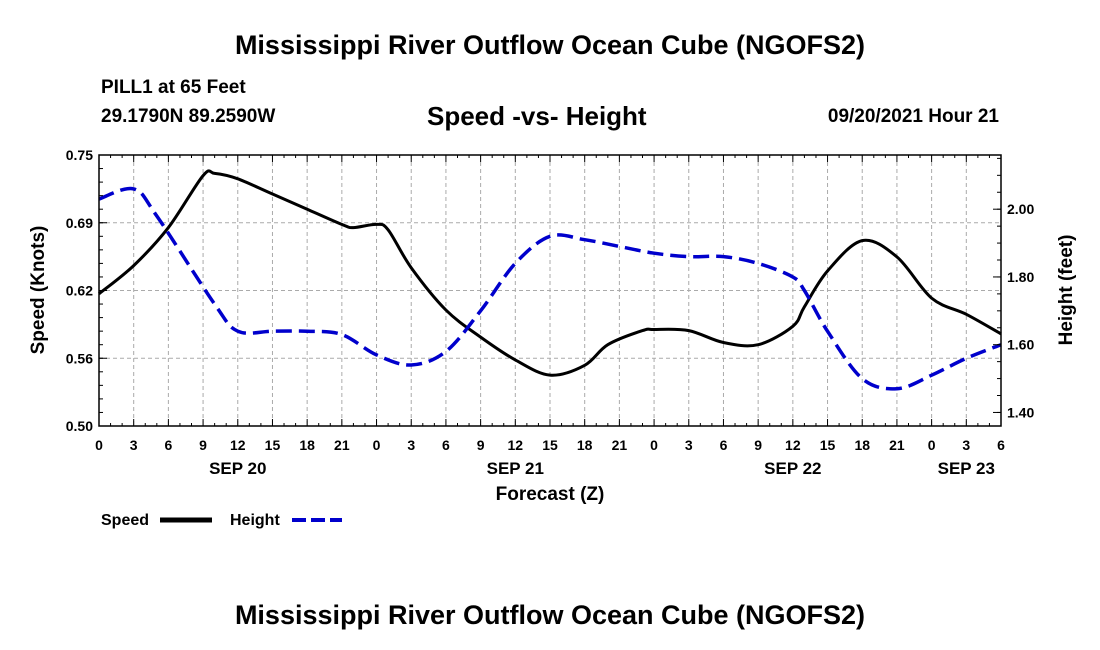 The height and width of the screenshot is (650, 1100). I want to click on station-coordinates: 29.1790N 89.2590W, so click(188, 116).